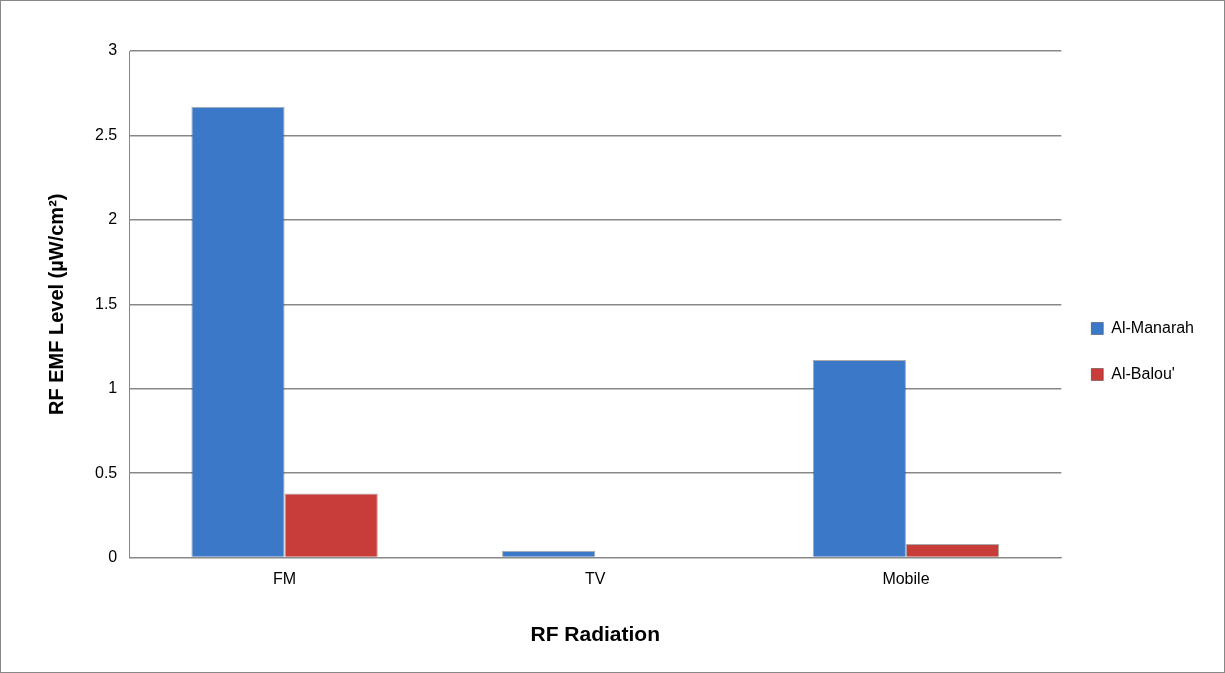  I want to click on y-tick-label: 0.5, so click(106, 472).